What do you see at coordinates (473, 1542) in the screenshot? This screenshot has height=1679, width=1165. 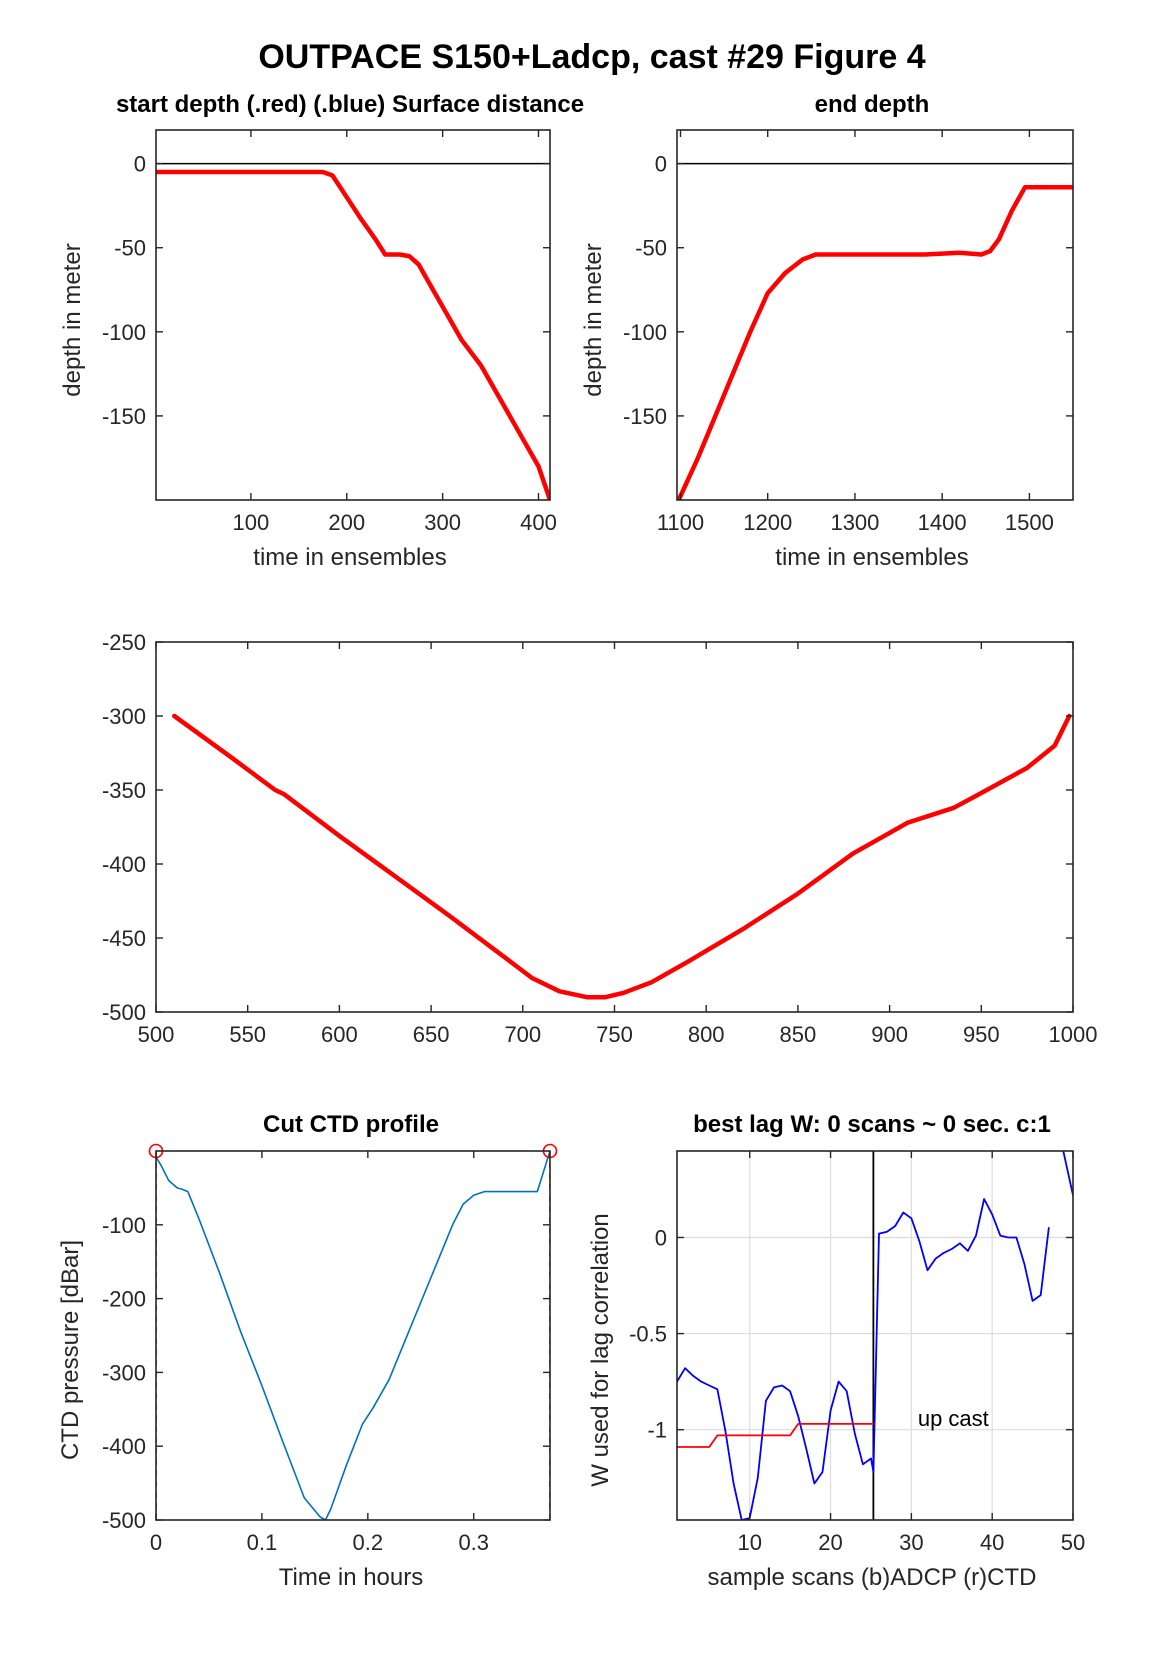 I see `x-tick-label: 0.3` at bounding box center [473, 1542].